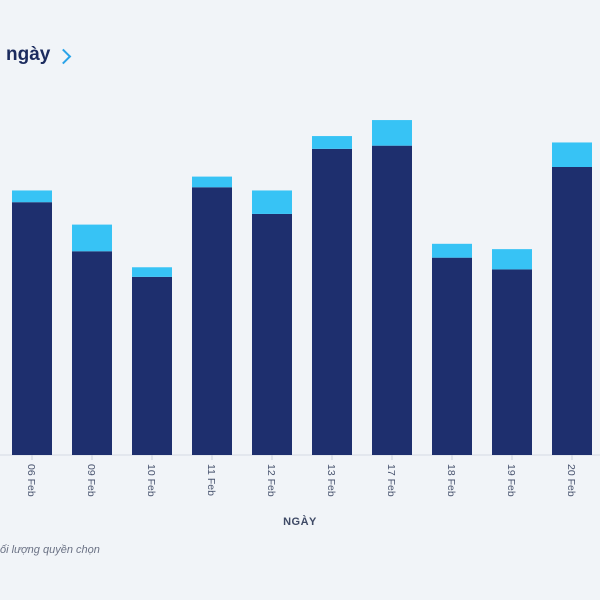 The height and width of the screenshot is (600, 600). What do you see at coordinates (452, 356) in the screenshot?
I see `bar-segment-base-18-feb` at bounding box center [452, 356].